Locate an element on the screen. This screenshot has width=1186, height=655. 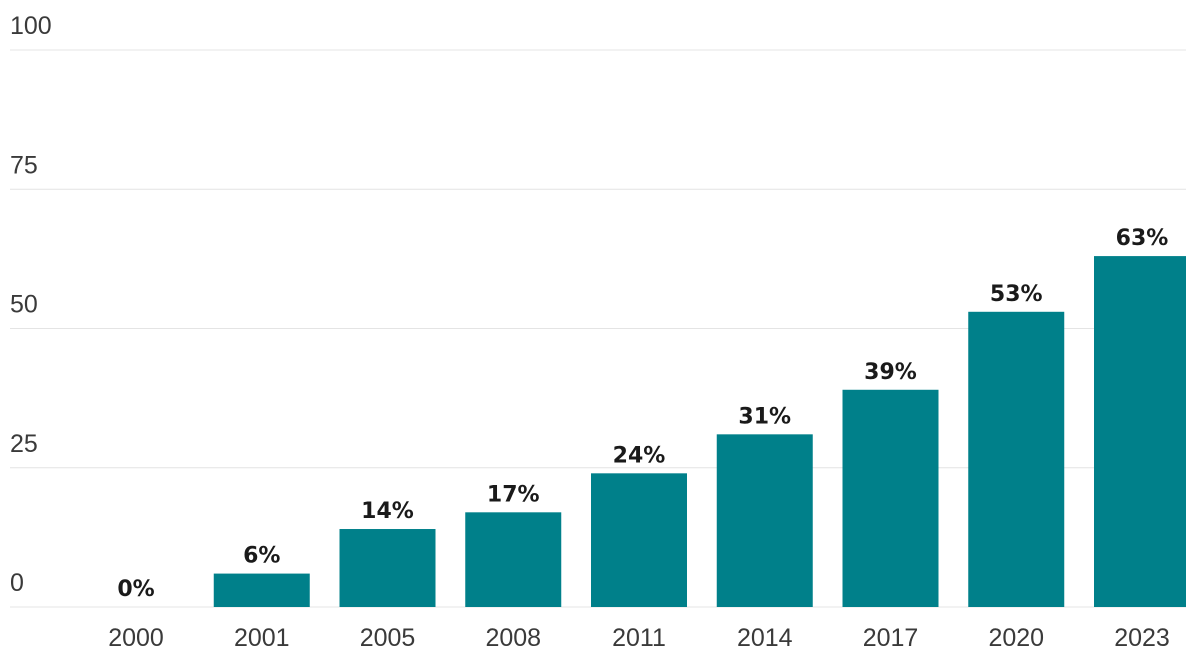
x-tick-label: 2017 is located at coordinates (891, 638).